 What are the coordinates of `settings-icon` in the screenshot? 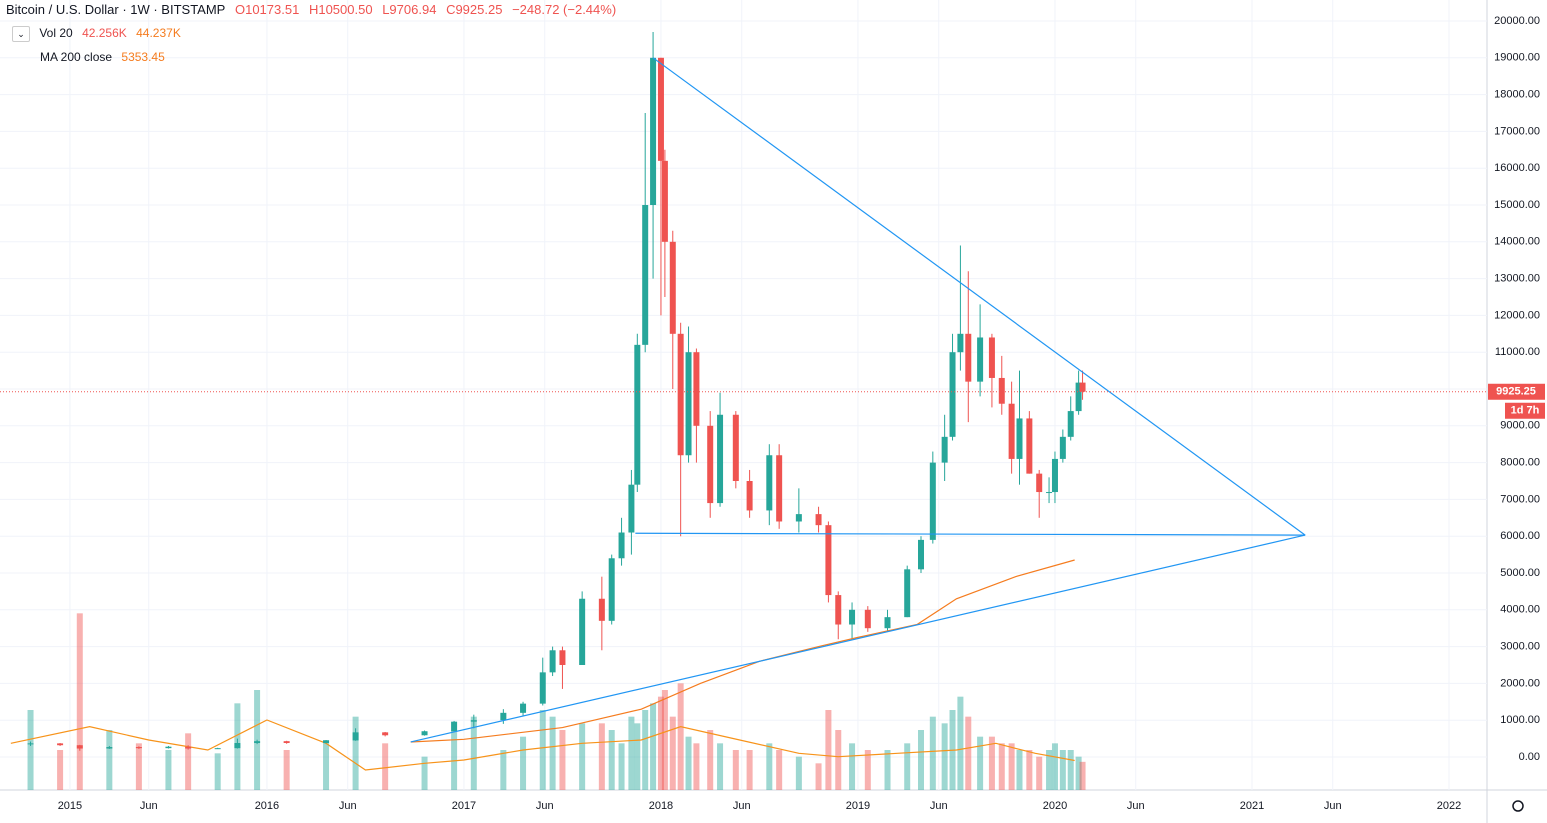 It's located at (1518, 806).